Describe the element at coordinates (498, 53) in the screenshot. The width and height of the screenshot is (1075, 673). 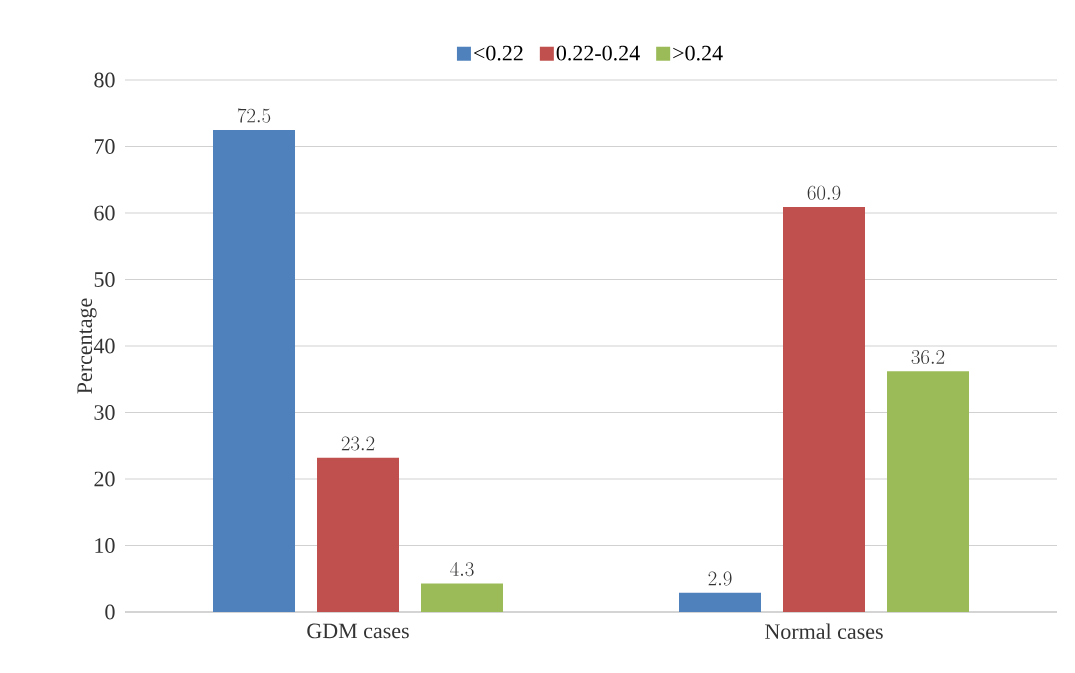
I see `legend-label: <0.22` at that location.